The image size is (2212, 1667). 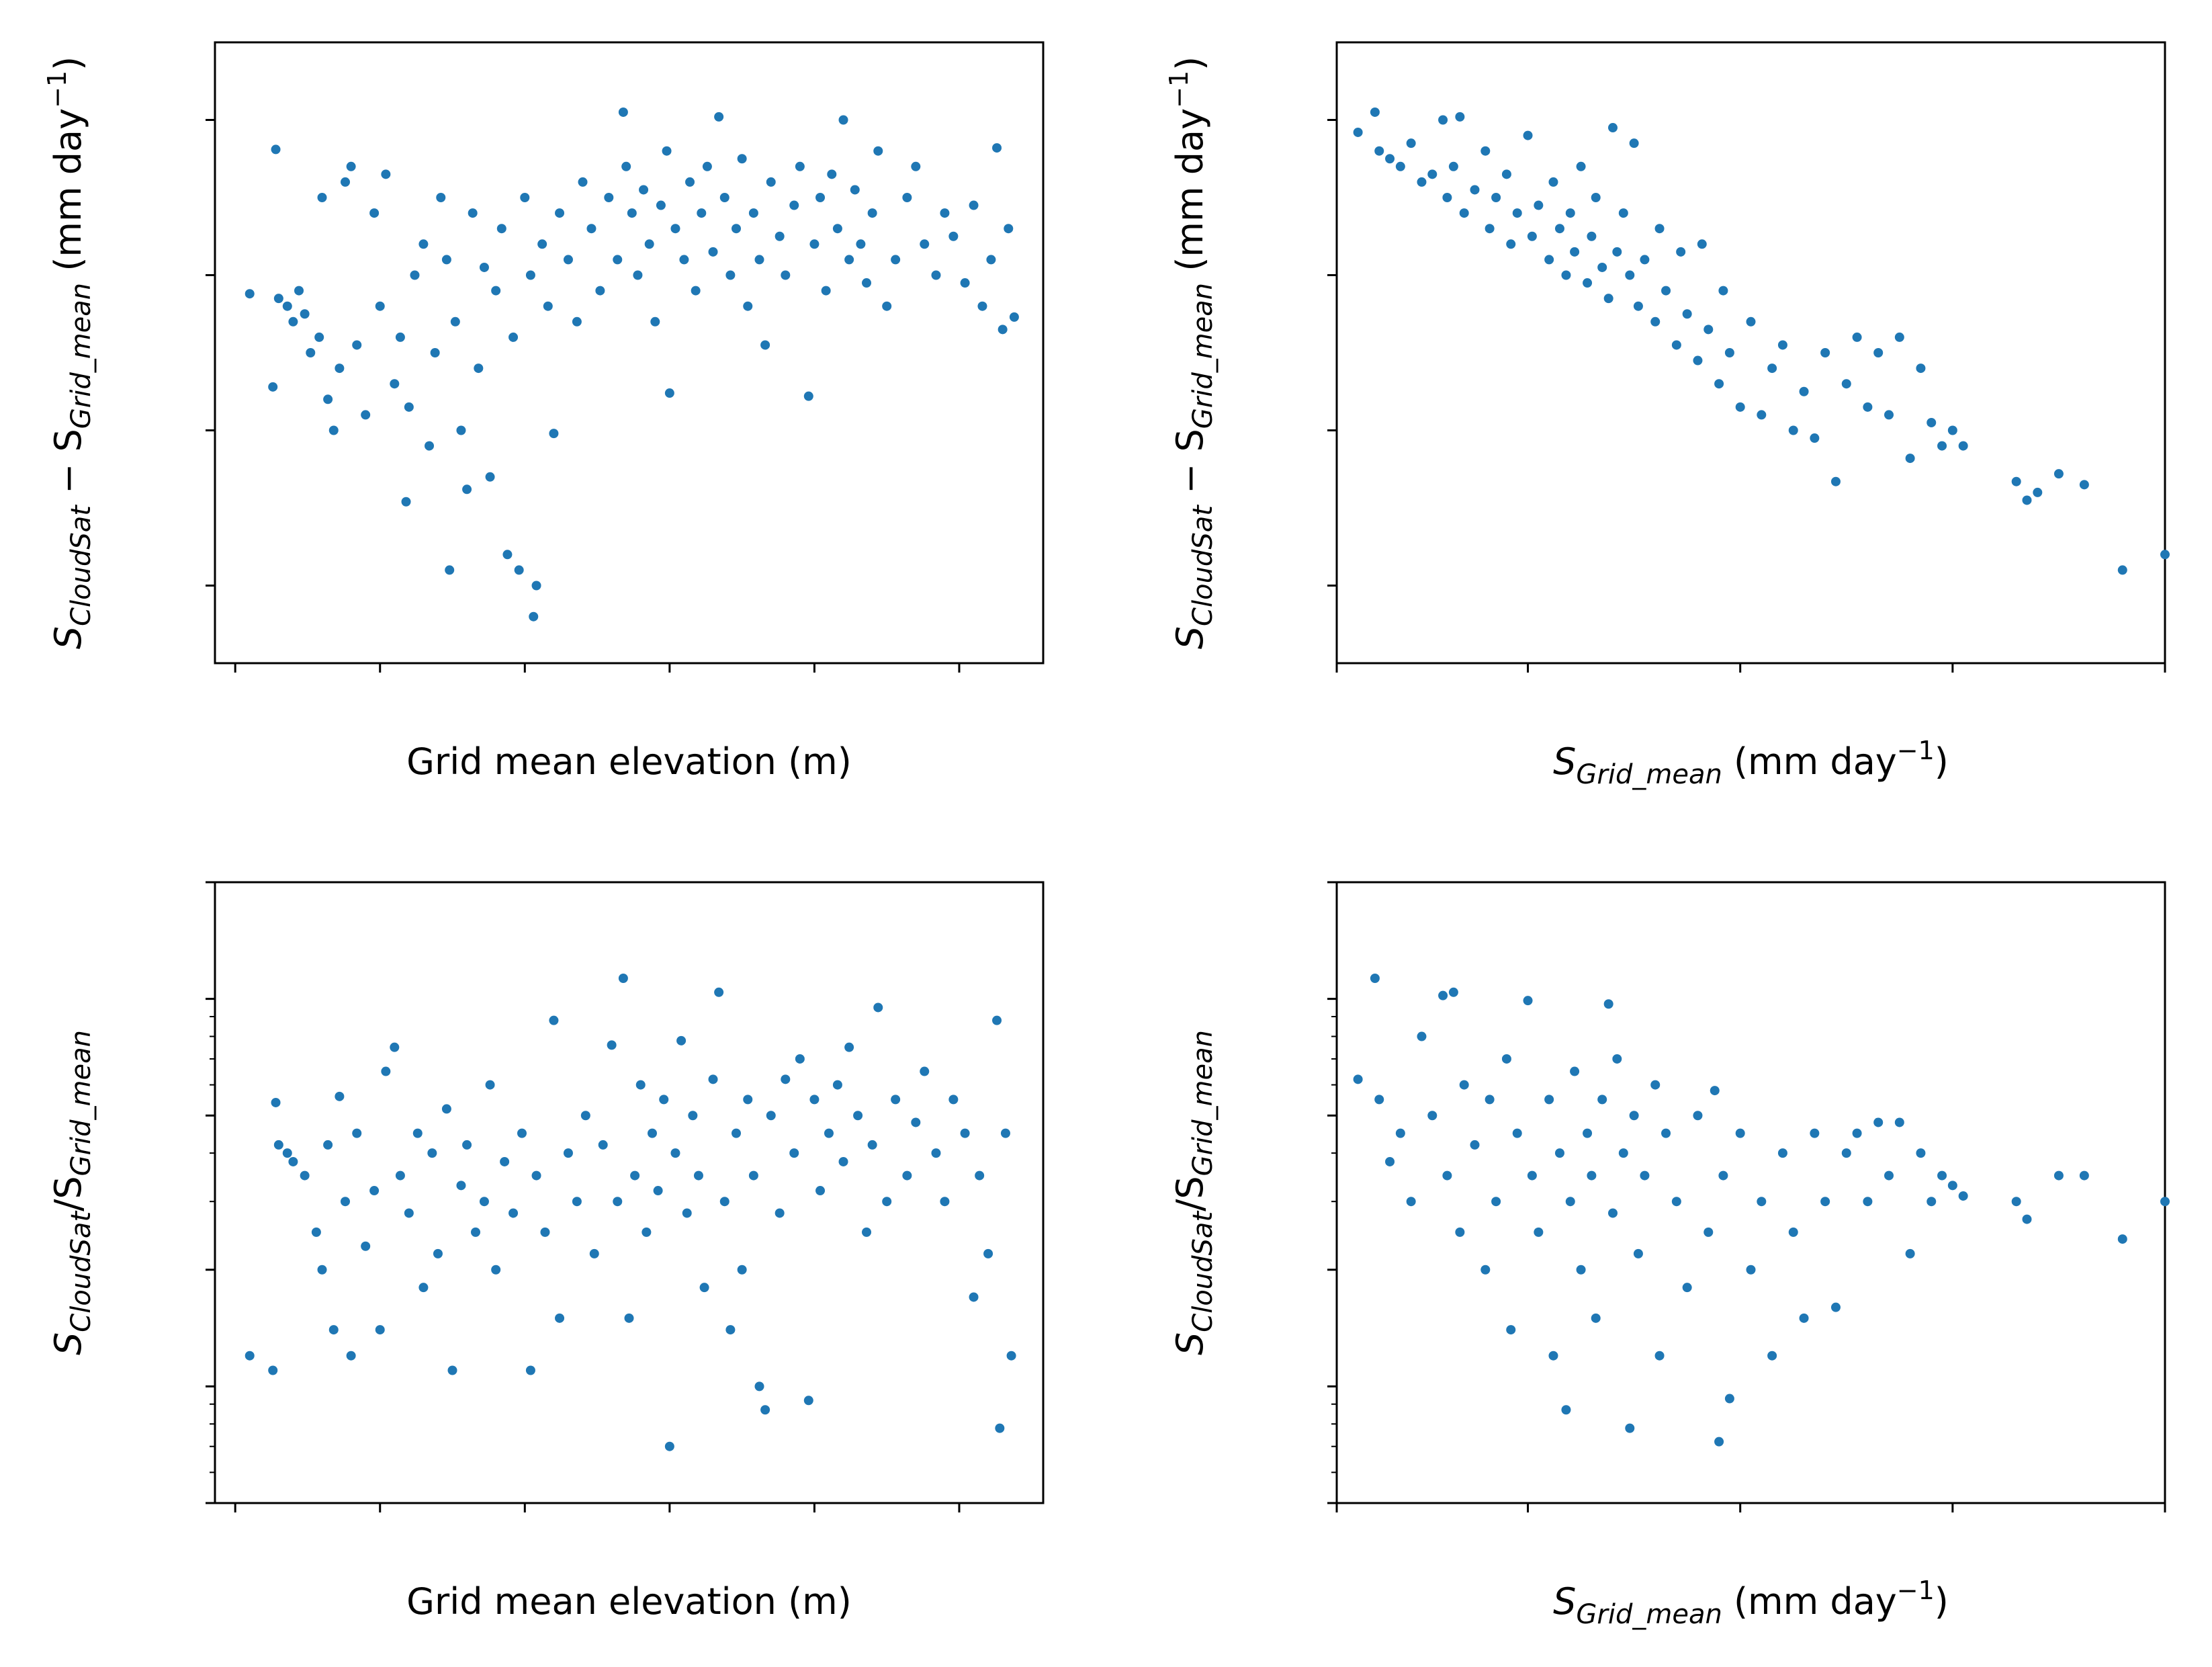 I want to click on x-axis-label: Grid mean elevation (m), so click(x=629, y=761).